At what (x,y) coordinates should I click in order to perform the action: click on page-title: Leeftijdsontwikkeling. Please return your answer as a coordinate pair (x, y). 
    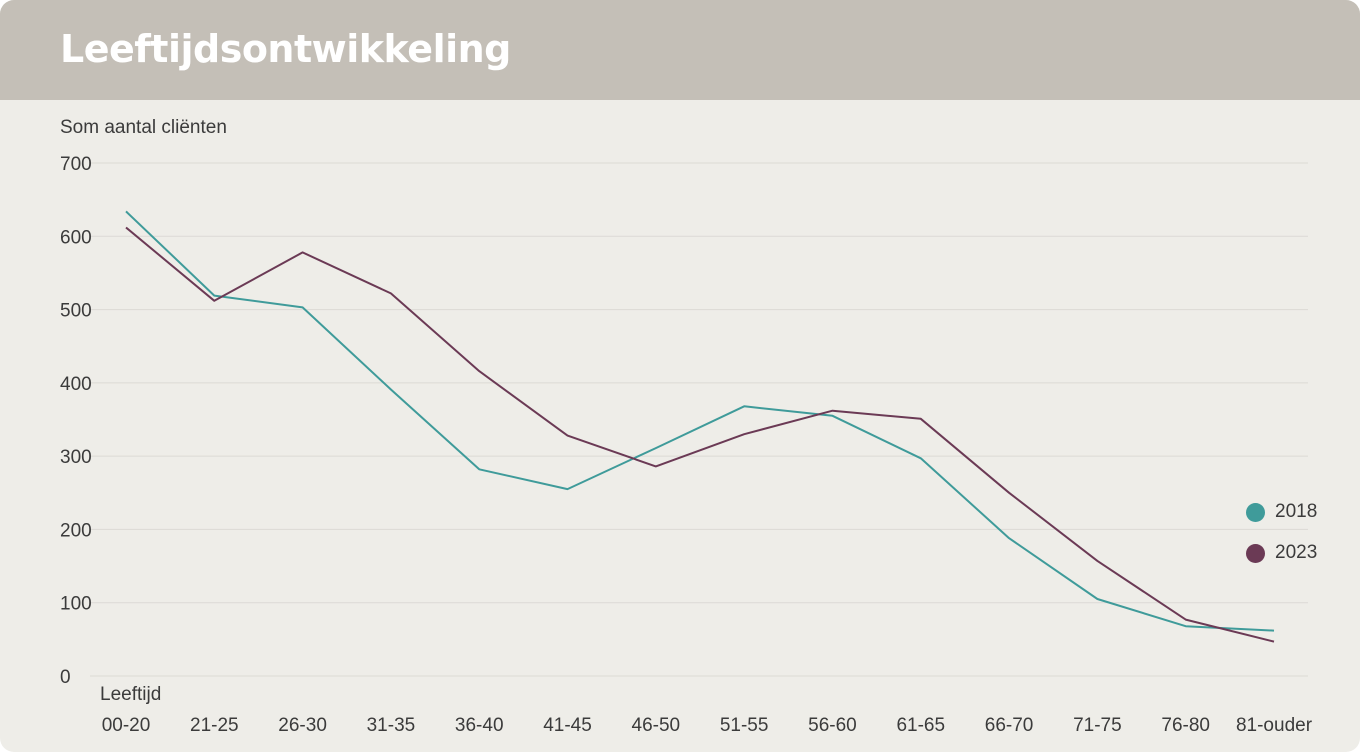
    Looking at the image, I should click on (285, 49).